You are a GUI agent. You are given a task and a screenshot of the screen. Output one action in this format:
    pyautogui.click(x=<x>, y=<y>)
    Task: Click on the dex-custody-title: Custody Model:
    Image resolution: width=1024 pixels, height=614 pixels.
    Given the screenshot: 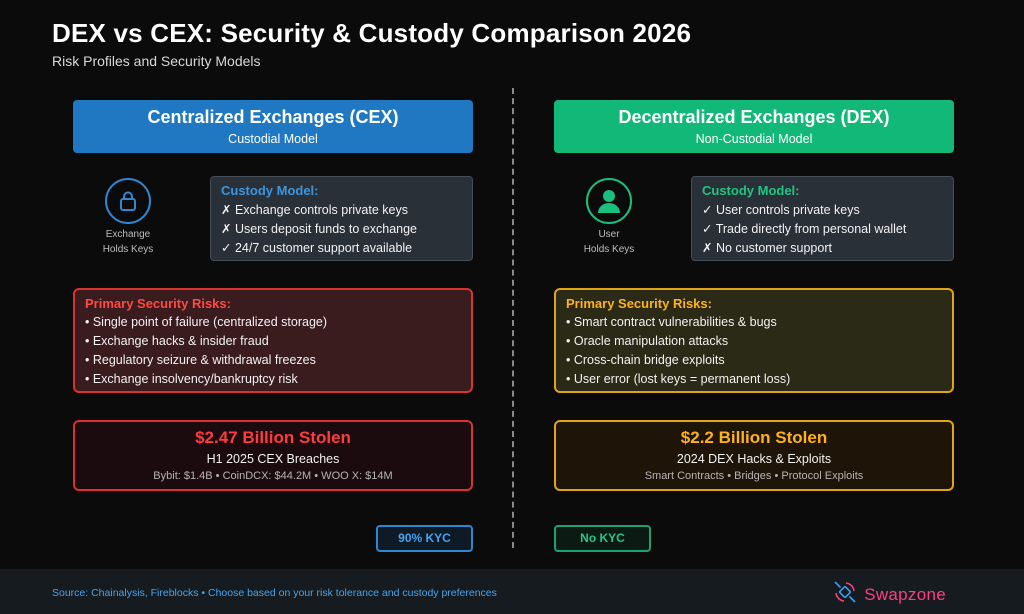 What is the action you would take?
    pyautogui.click(x=751, y=190)
    